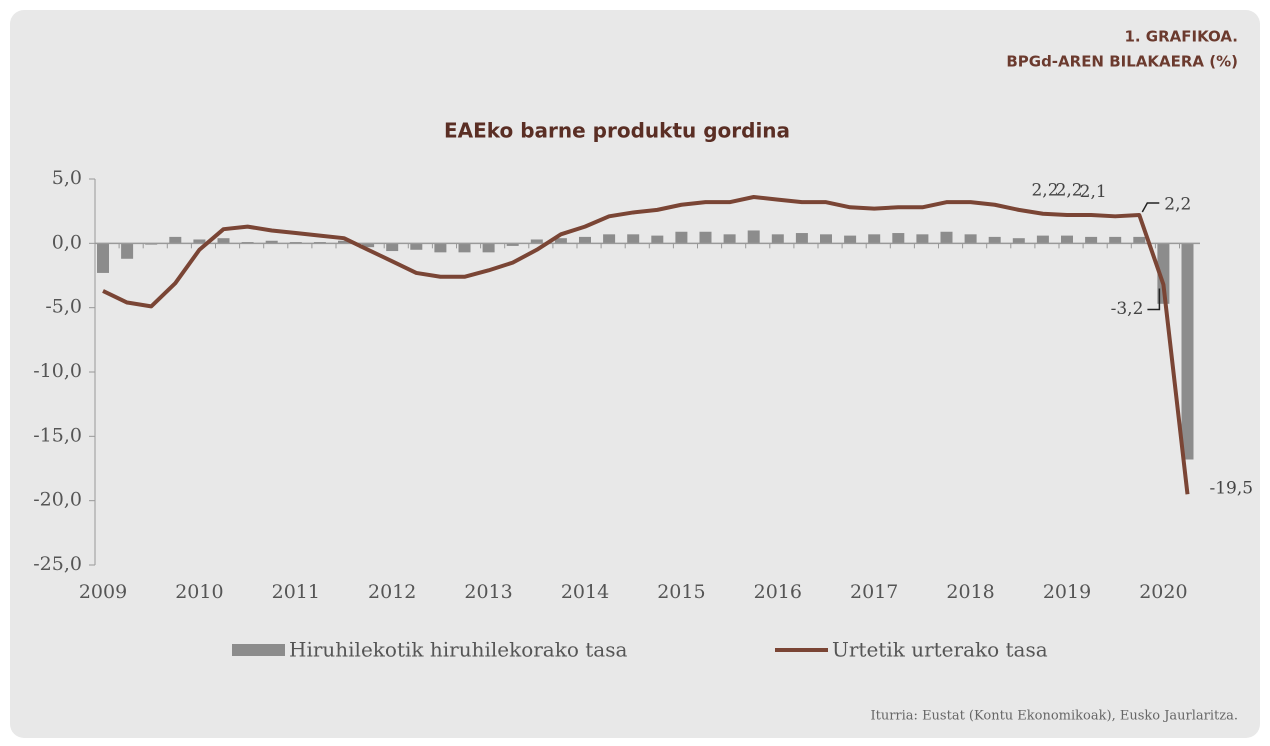 Image resolution: width=1270 pixels, height=746 pixels. Describe the element at coordinates (63, 307) in the screenshot. I see `y-tick-label: -5,0` at that location.